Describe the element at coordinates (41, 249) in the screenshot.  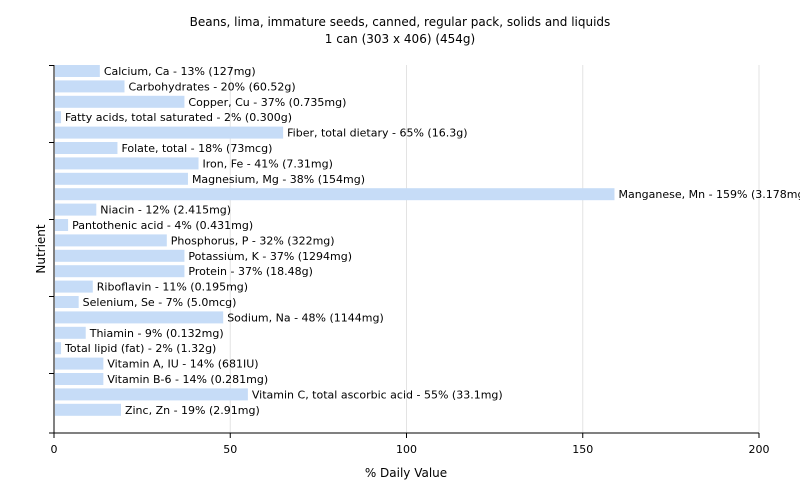
I see `y-axis-title: Nutrient` at that location.